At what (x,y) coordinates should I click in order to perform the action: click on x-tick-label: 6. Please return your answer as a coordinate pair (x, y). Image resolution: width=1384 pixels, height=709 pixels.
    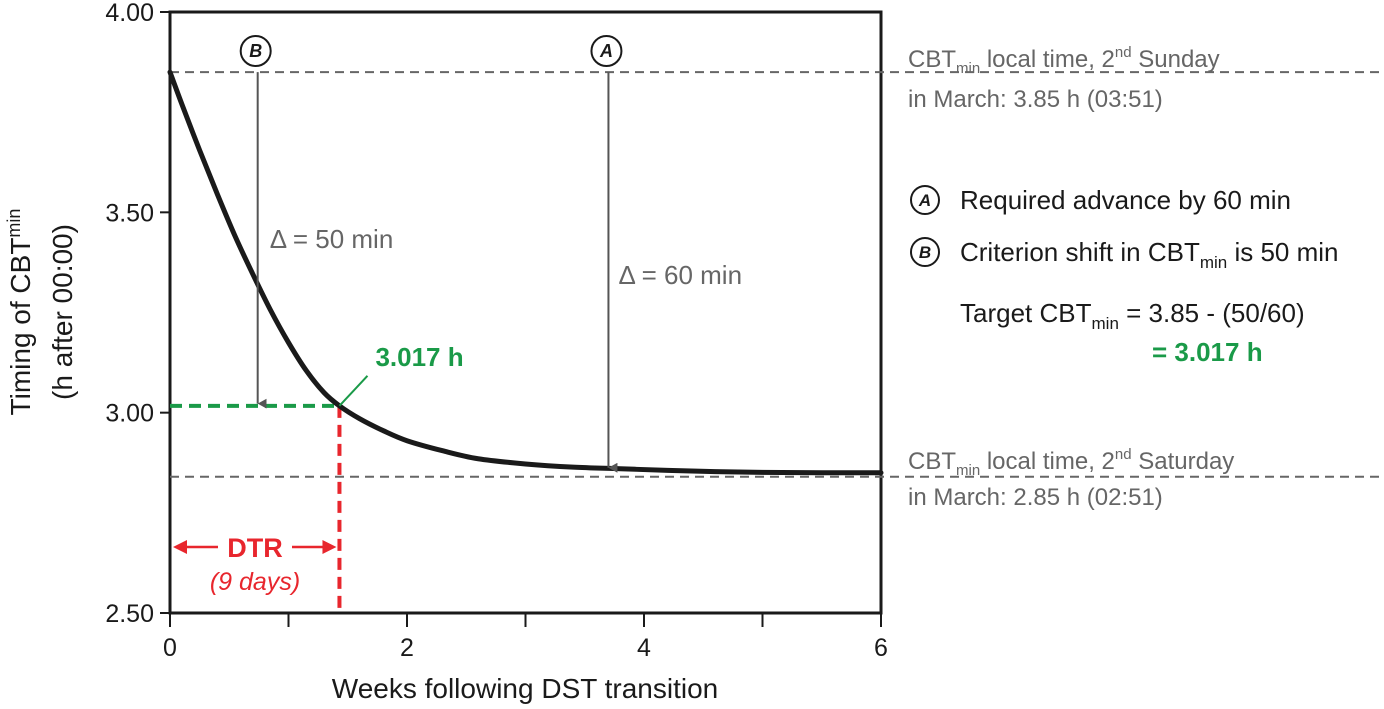
    Looking at the image, I should click on (881, 648).